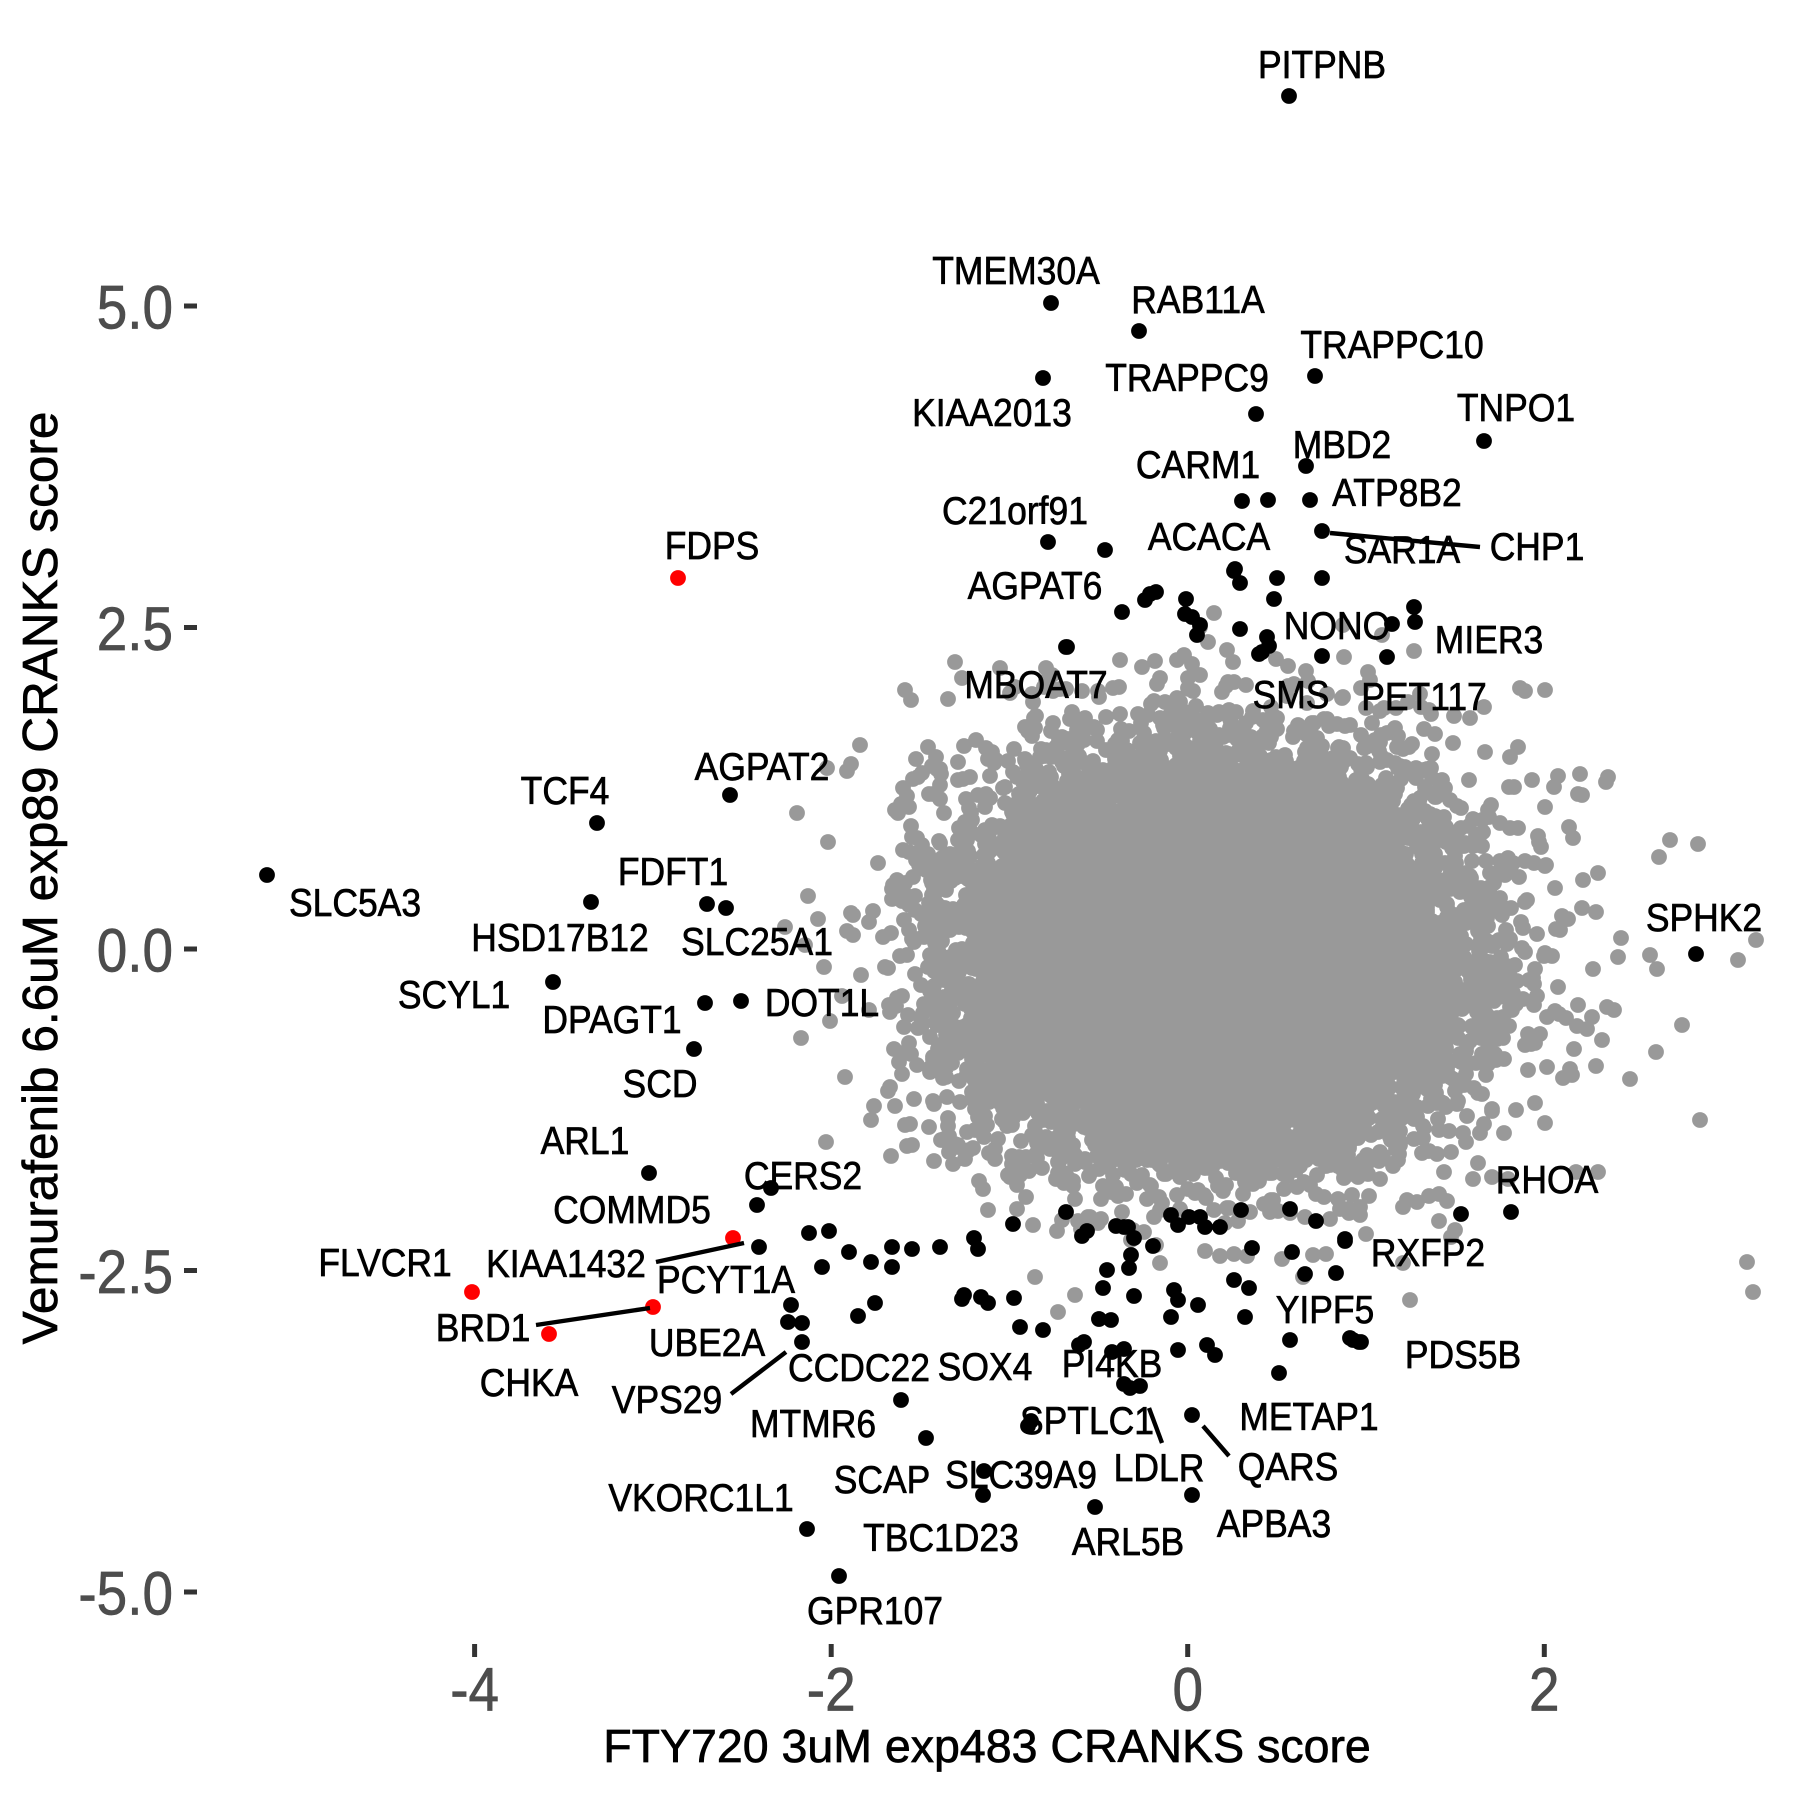  What do you see at coordinates (1187, 377) in the screenshot?
I see `svg-text: TRAPPC9` at bounding box center [1187, 377].